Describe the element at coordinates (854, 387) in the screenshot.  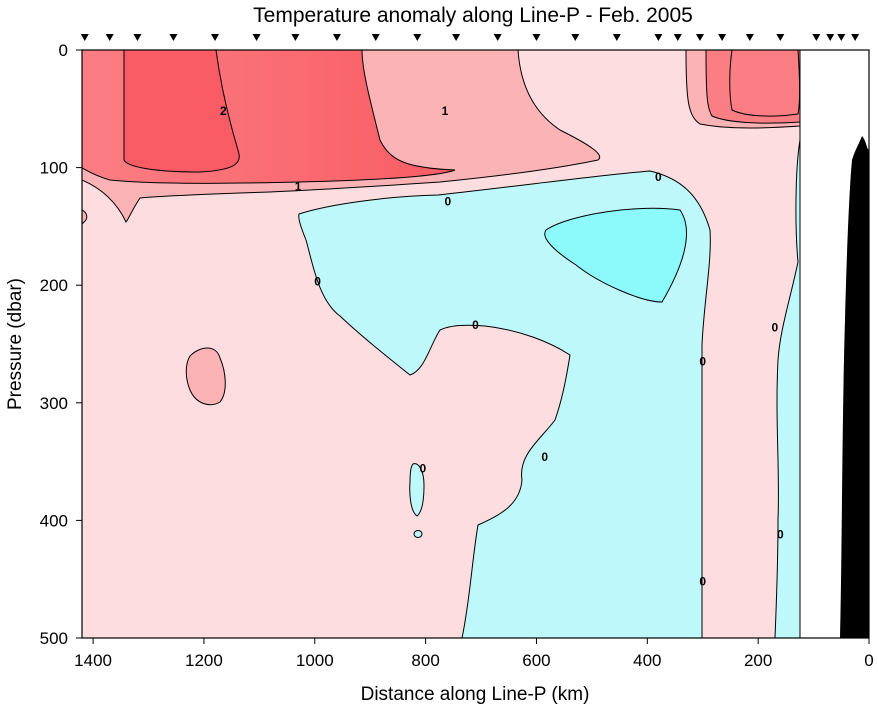
I see `bathymetry-shelf` at that location.